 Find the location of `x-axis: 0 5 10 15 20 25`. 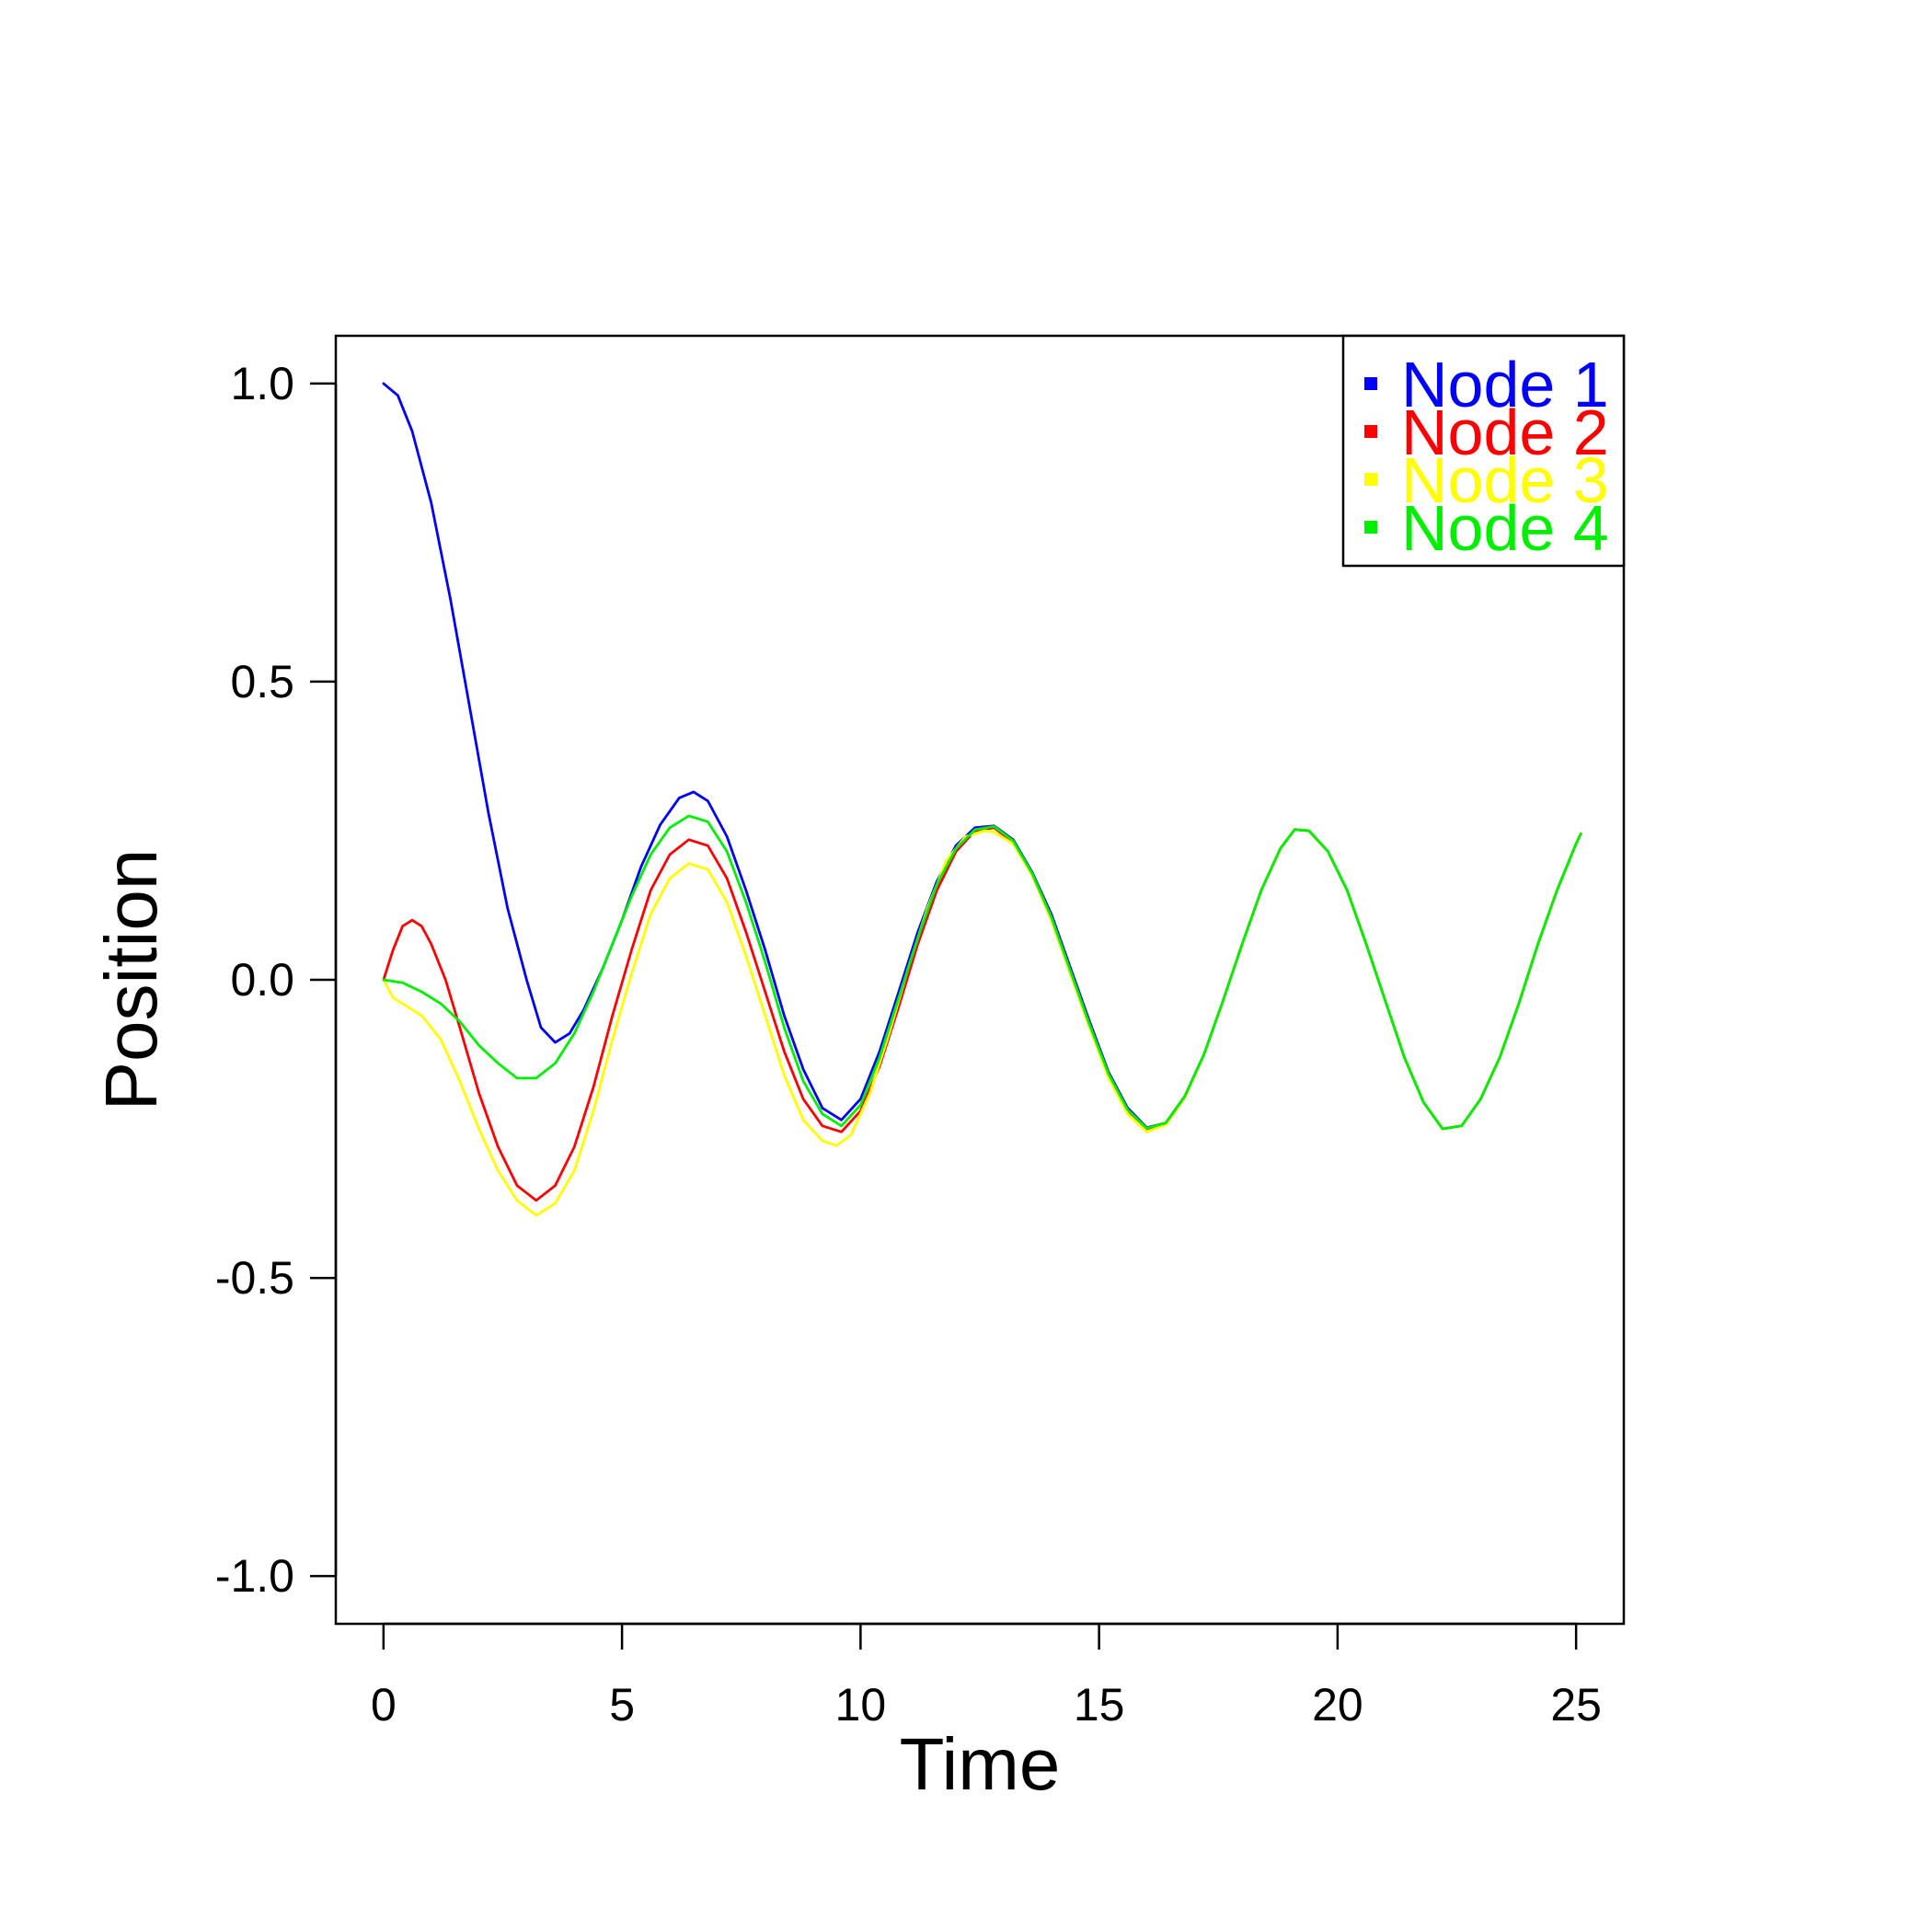

x-axis: 0 5 10 15 20 25 is located at coordinates (986, 1676).